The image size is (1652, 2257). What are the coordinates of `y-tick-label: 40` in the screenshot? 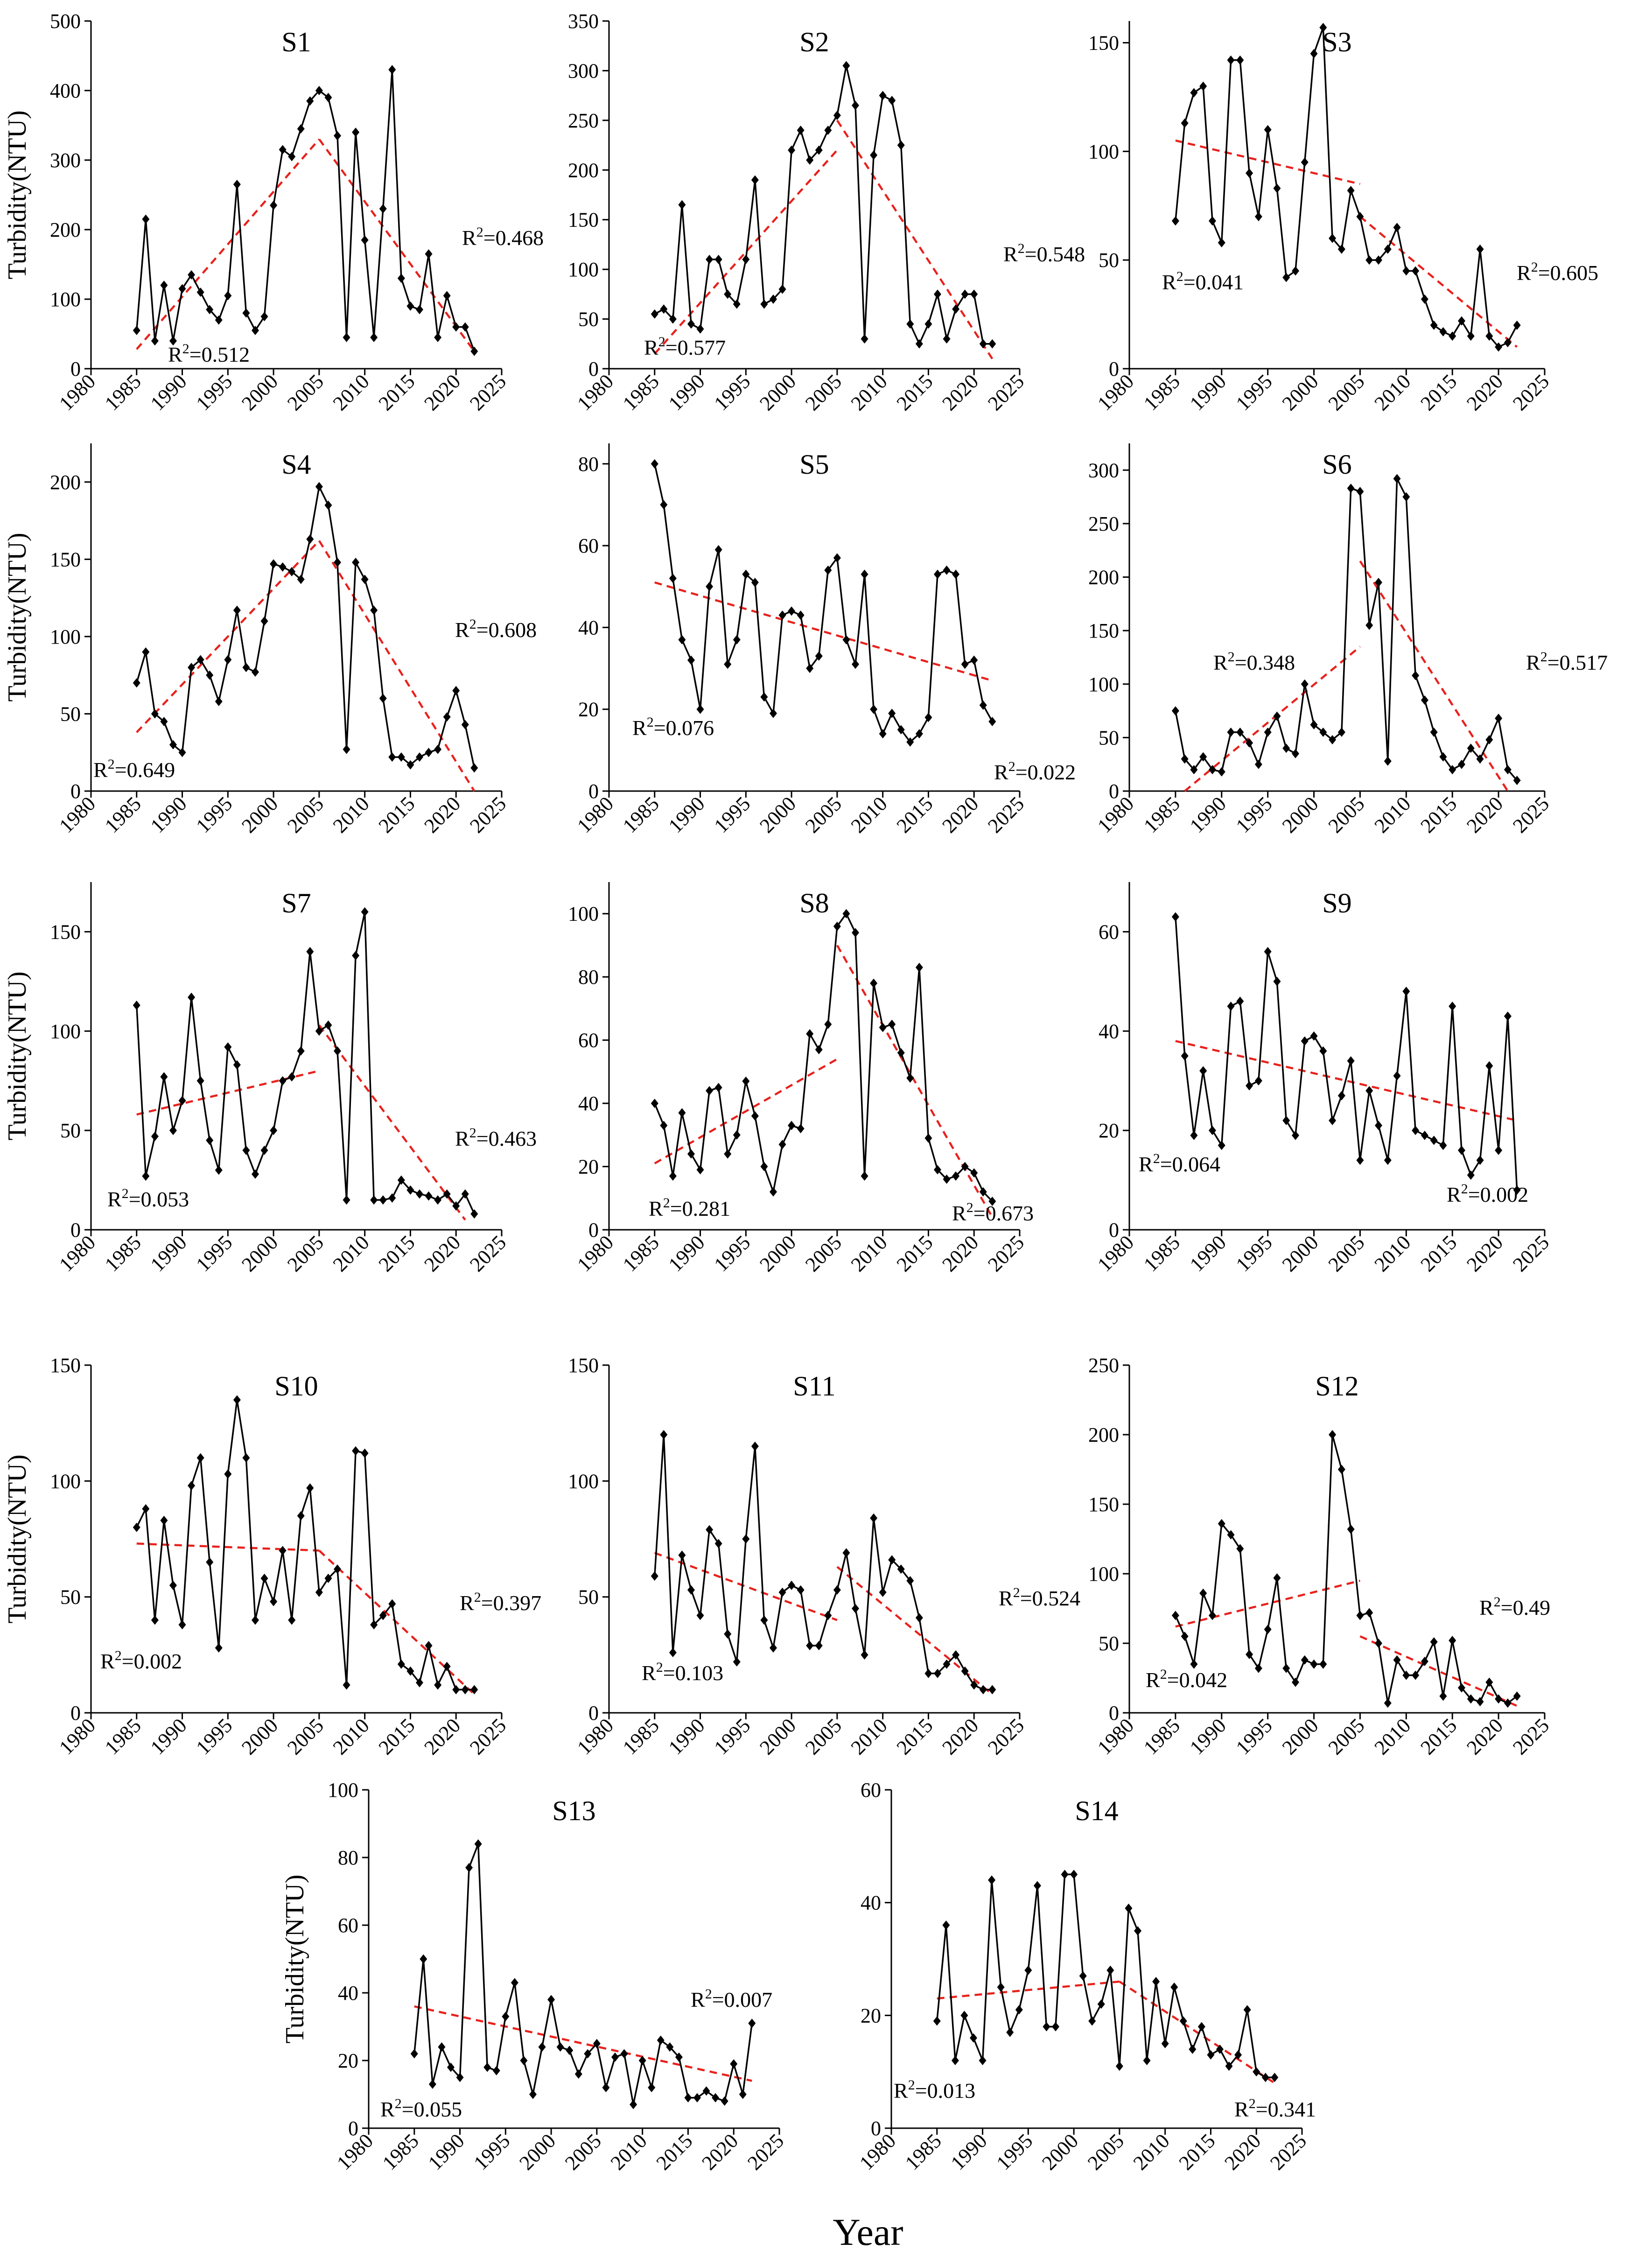 It's located at (348, 1993).